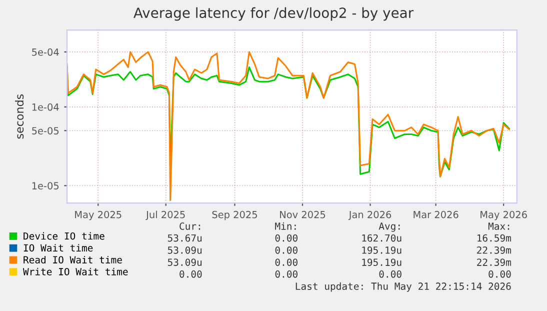  Describe the element at coordinates (303, 214) in the screenshot. I see `x-tick-label: Nov 2025` at that location.